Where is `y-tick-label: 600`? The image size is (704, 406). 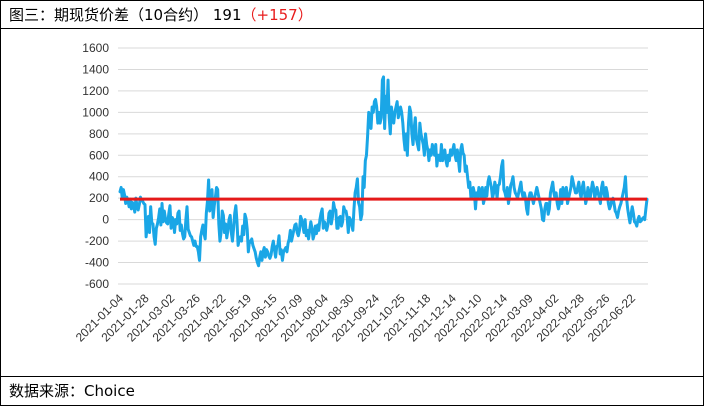 y-tick-label: 600 is located at coordinates (99, 155).